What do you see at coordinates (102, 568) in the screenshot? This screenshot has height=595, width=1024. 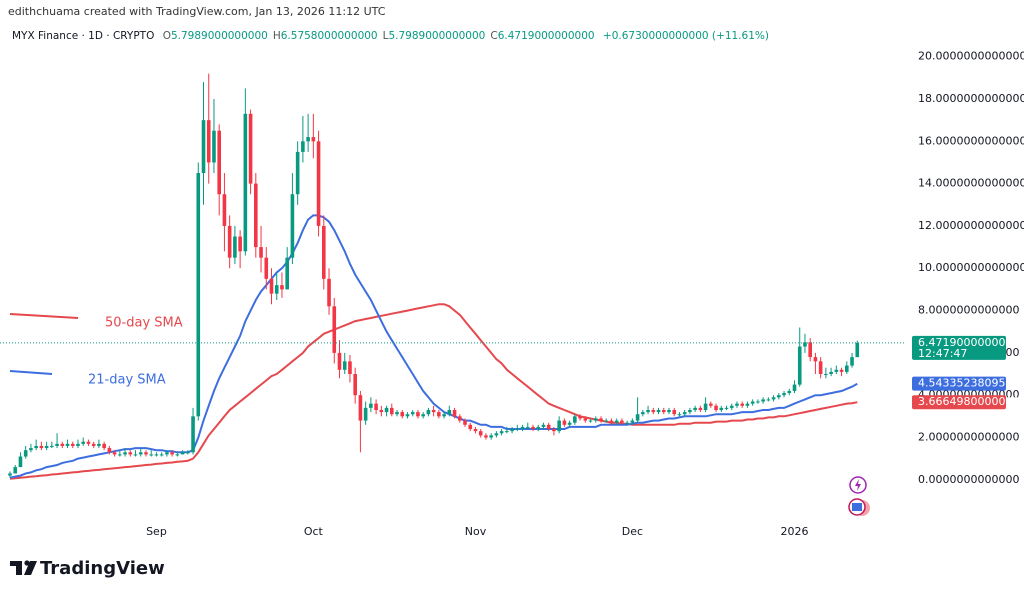 I see `logo-text: TradingView` at bounding box center [102, 568].